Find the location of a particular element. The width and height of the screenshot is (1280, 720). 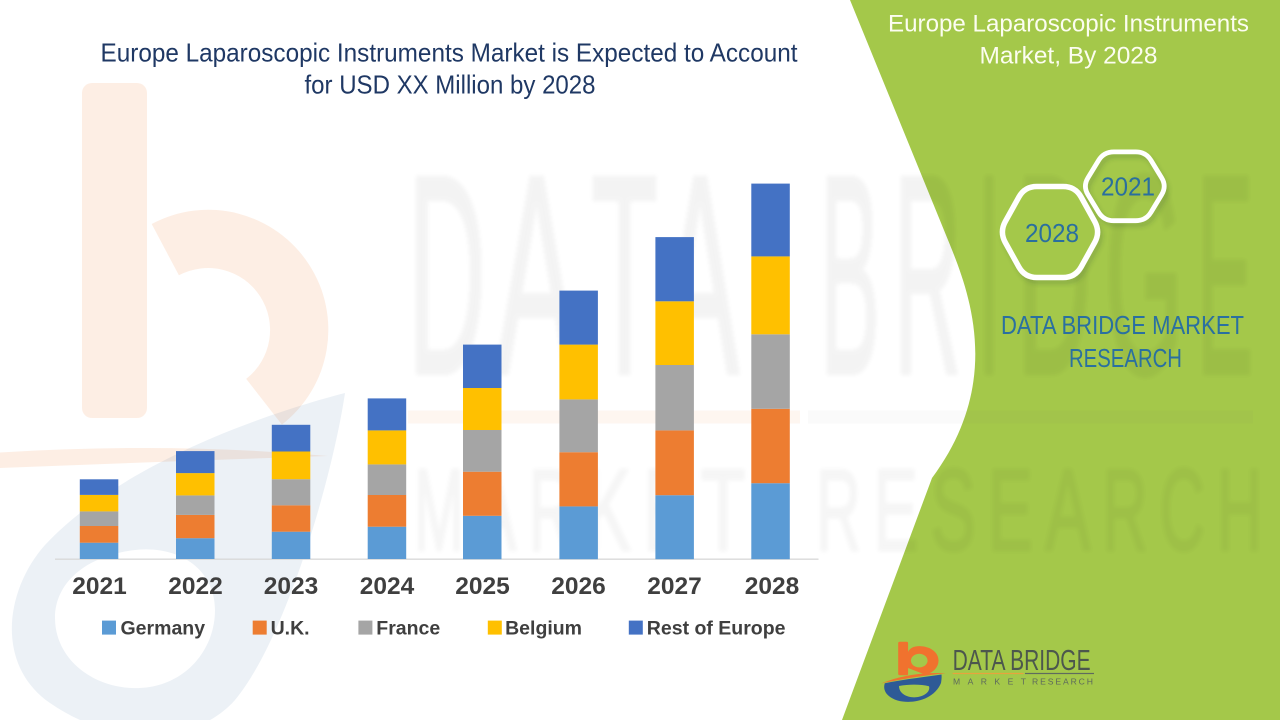

svg-text: DATA BRIDGE MARKET is located at coordinates (1122, 326).